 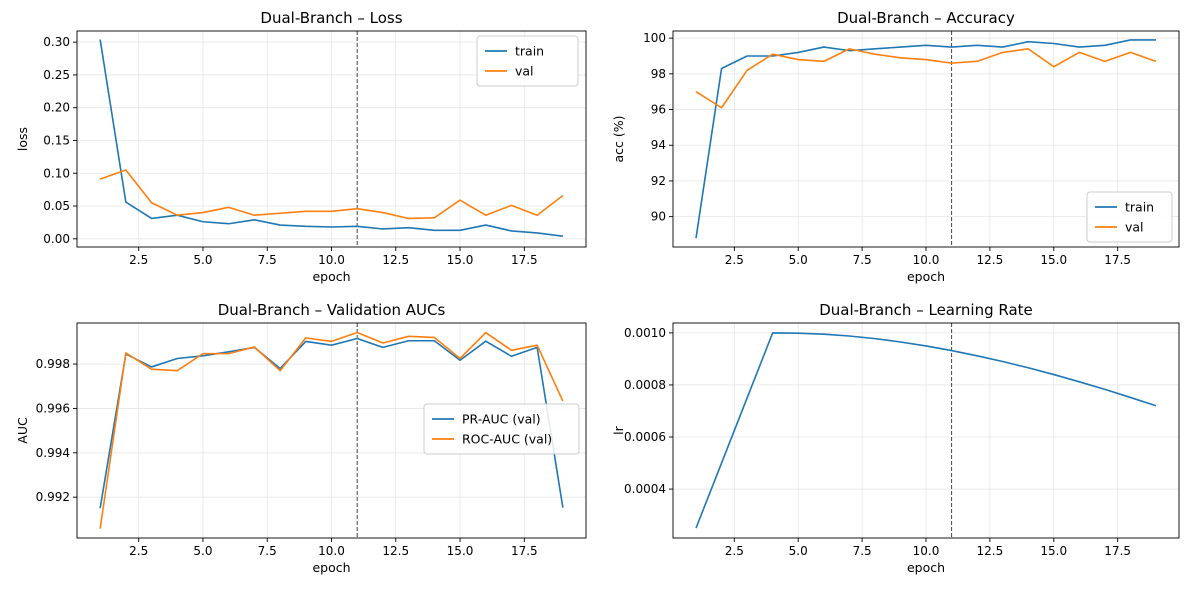 I want to click on y-tick-label: 0.05, so click(x=56, y=206).